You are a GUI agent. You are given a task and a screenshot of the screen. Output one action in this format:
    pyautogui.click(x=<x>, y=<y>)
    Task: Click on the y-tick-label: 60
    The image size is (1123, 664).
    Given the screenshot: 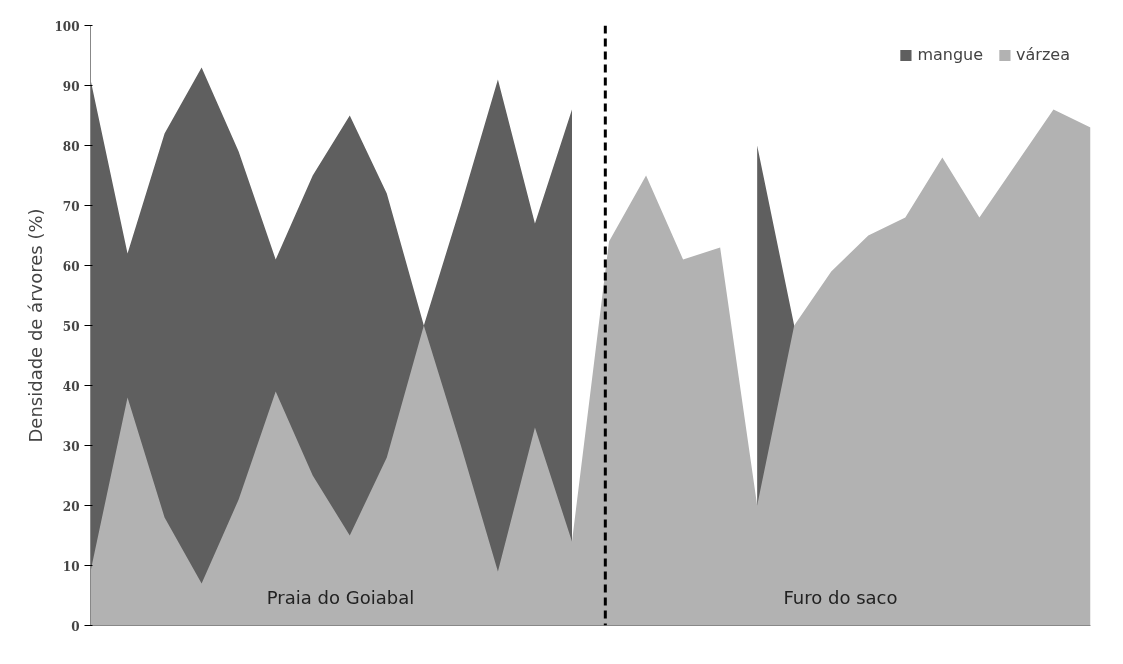 What is the action you would take?
    pyautogui.click(x=71, y=266)
    